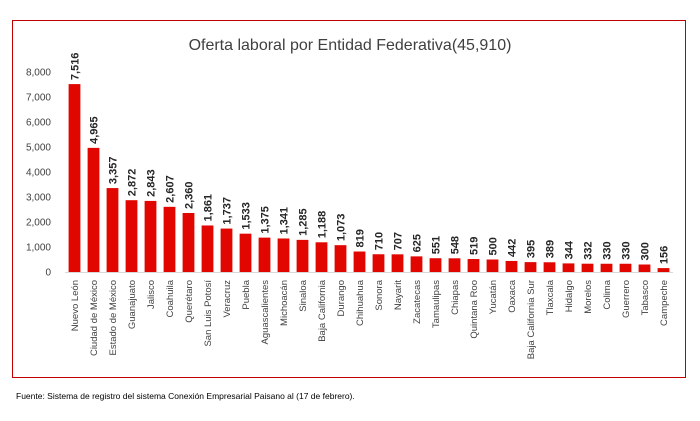 The height and width of the screenshot is (421, 700). What do you see at coordinates (133, 183) in the screenshot?
I see `data-label: 2,872` at bounding box center [133, 183].